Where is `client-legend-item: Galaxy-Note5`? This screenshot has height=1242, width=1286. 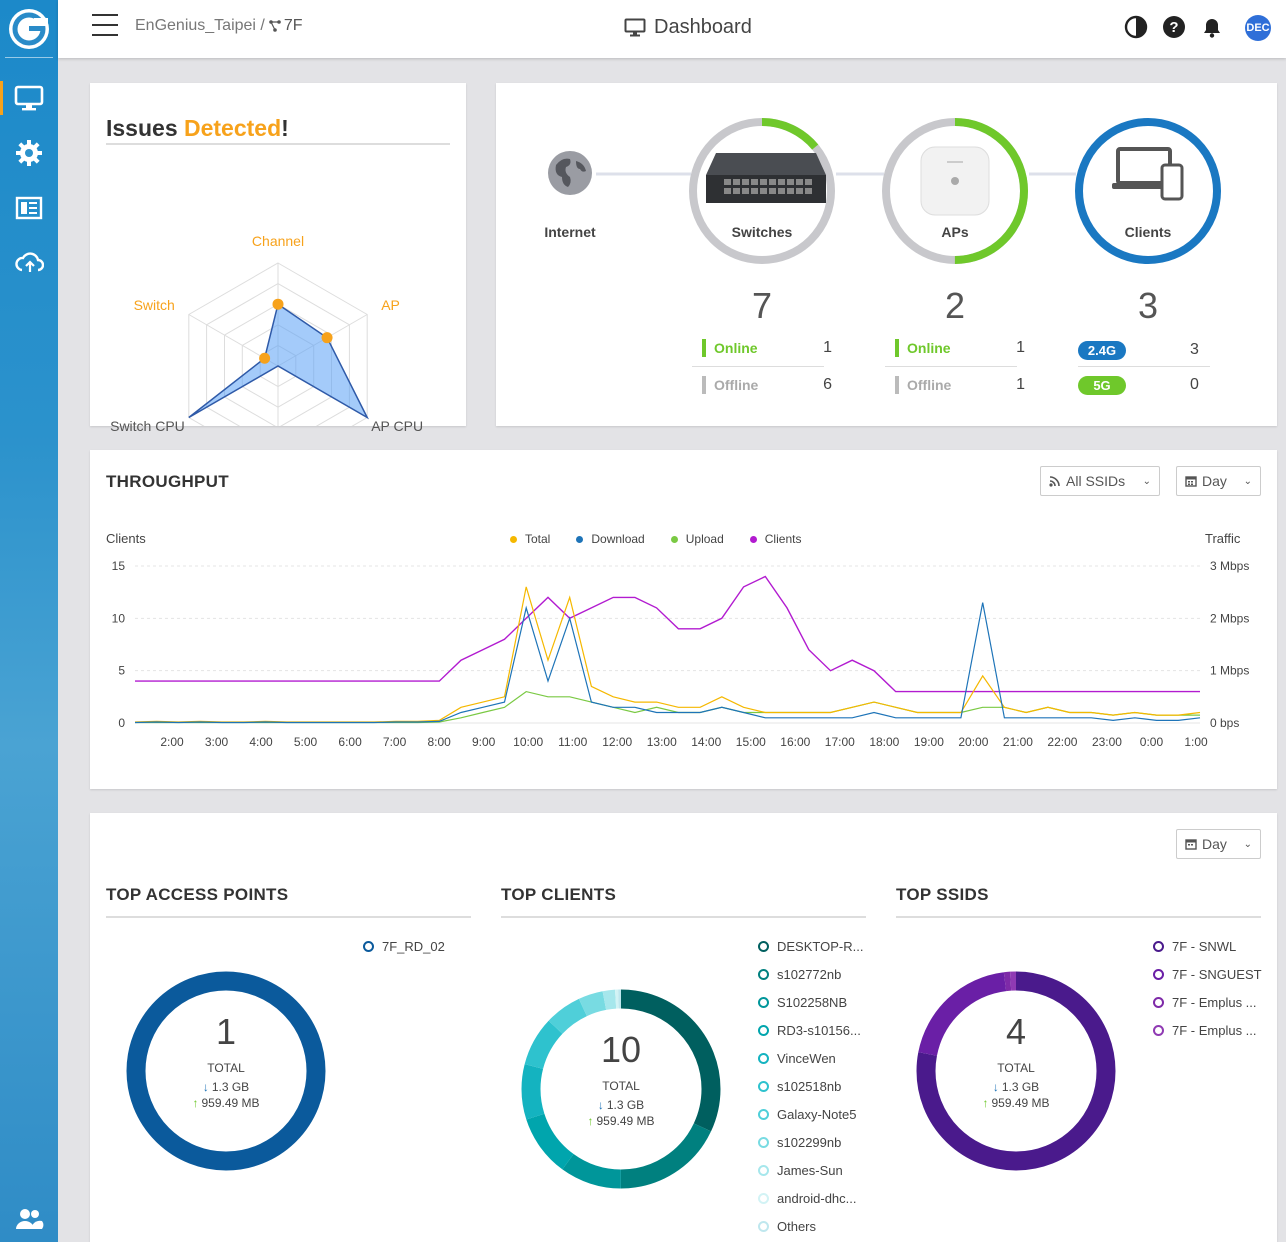 client-legend-item: Galaxy-Note5 is located at coordinates (810, 1114).